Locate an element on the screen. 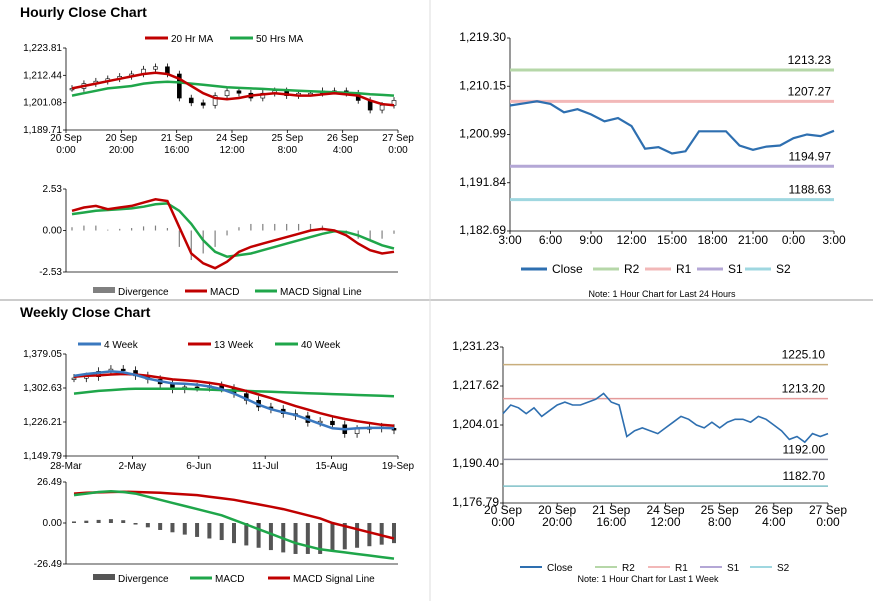 This screenshot has width=873, height=601. hourly-price-ytick-label: 1,223.81 is located at coordinates (42, 48).